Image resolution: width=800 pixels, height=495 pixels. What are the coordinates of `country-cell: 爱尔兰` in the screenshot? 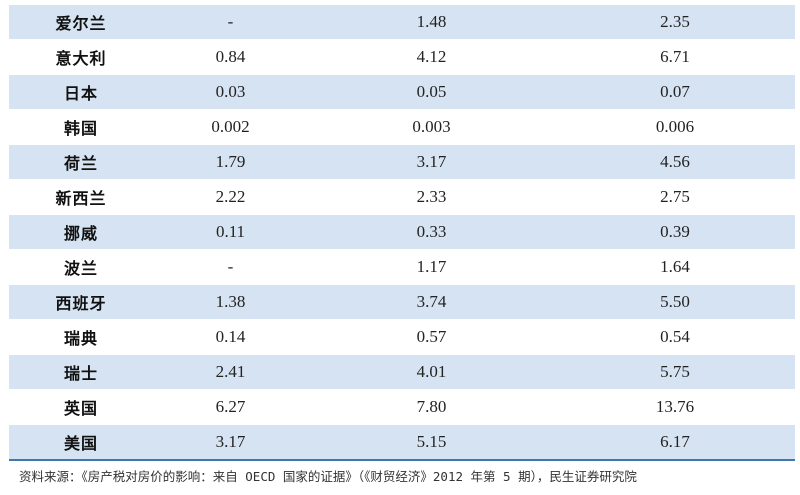 It's located at (81, 22).